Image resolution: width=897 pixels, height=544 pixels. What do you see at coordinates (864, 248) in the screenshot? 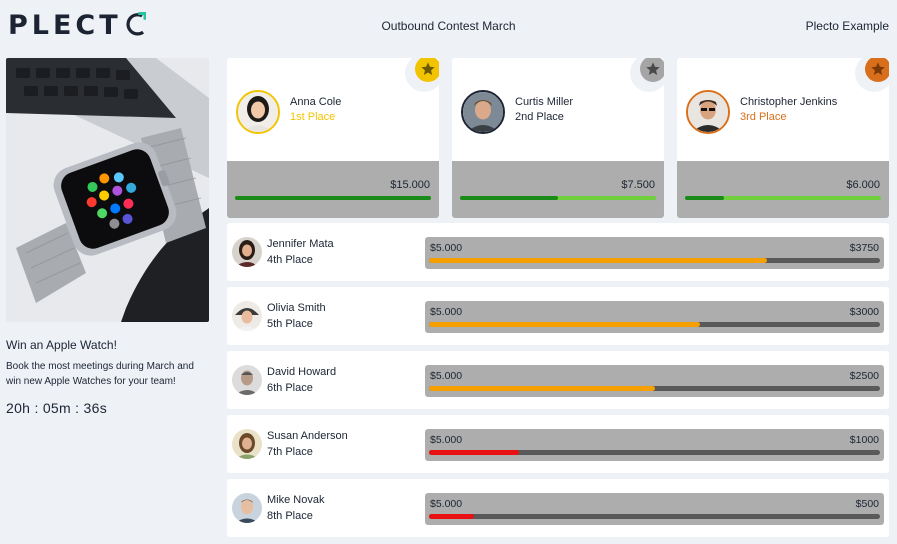
I see `current-value: $3750` at bounding box center [864, 248].